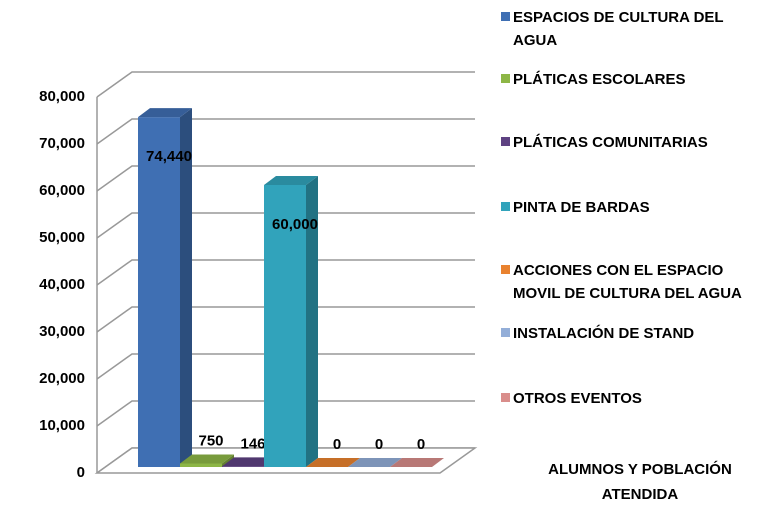  What do you see at coordinates (577, 398) in the screenshot?
I see `legend-label: OTROS EVENTOS` at bounding box center [577, 398].